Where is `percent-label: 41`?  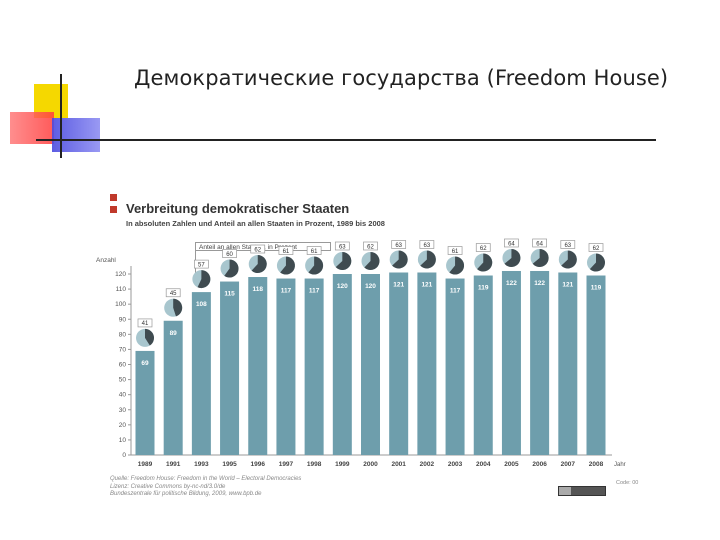
percent-label: 41 is located at coordinates (145, 324).